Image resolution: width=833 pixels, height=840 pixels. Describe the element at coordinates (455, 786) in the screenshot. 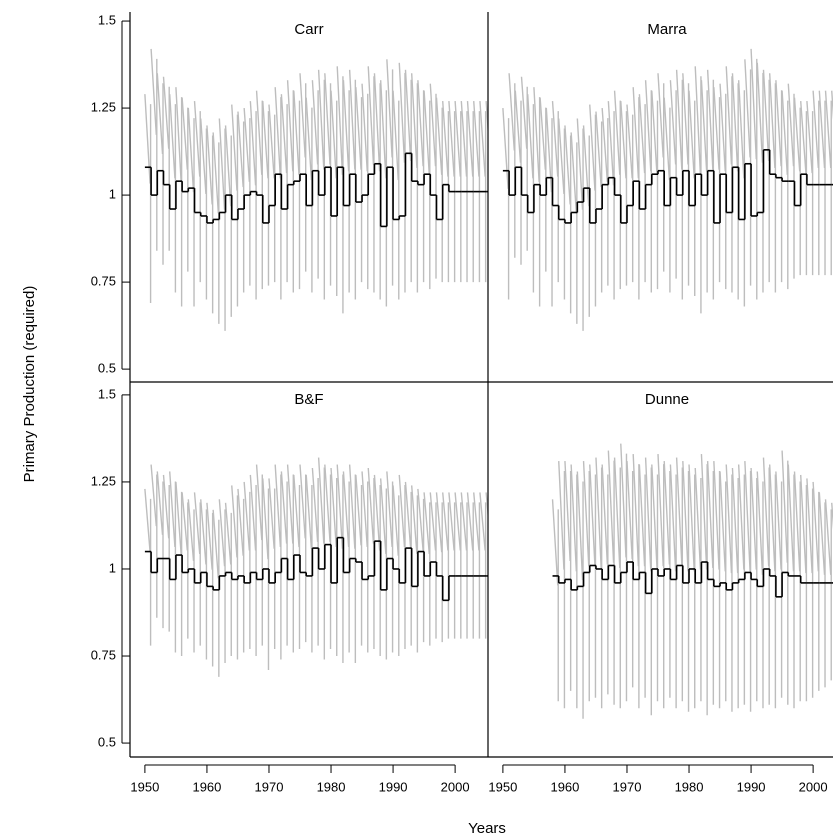

I see `x-tick-label: 2000` at that location.